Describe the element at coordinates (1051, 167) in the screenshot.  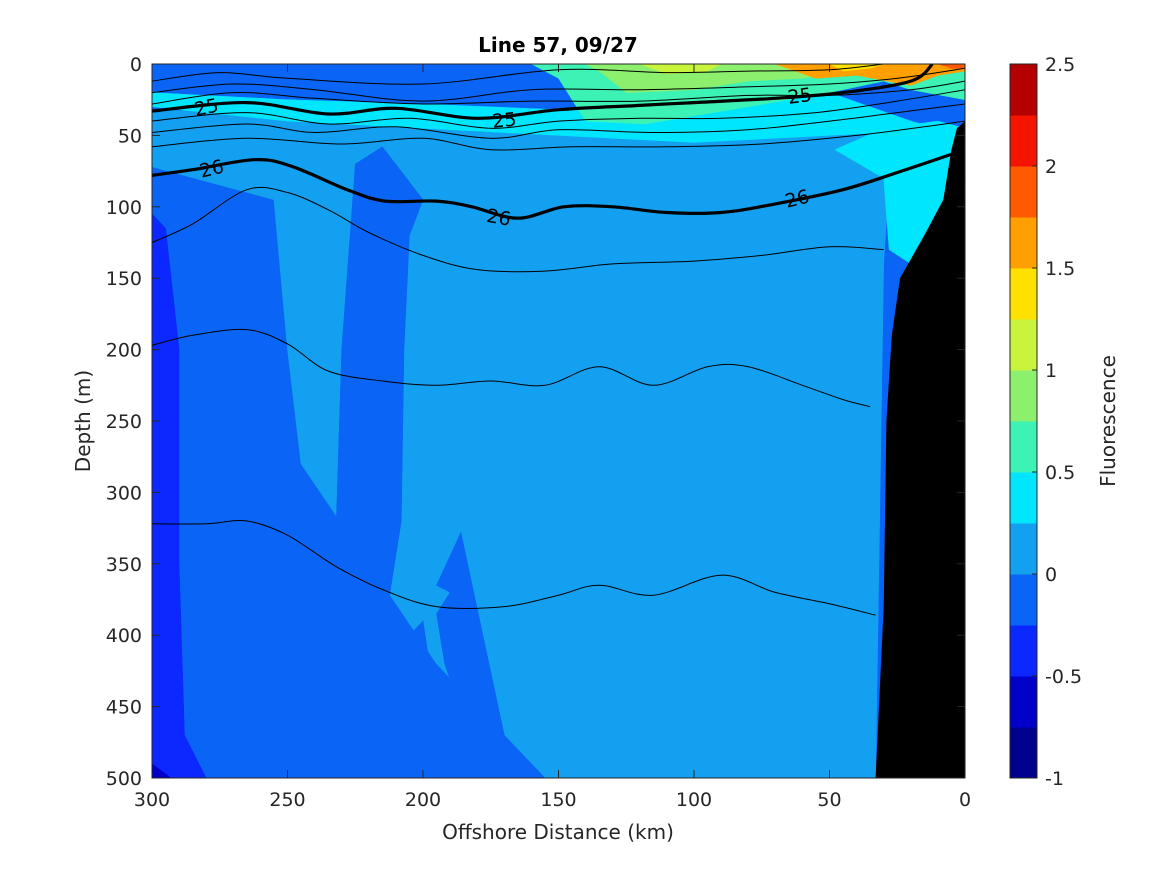
I see `colorbar-tick-label: 2` at that location.